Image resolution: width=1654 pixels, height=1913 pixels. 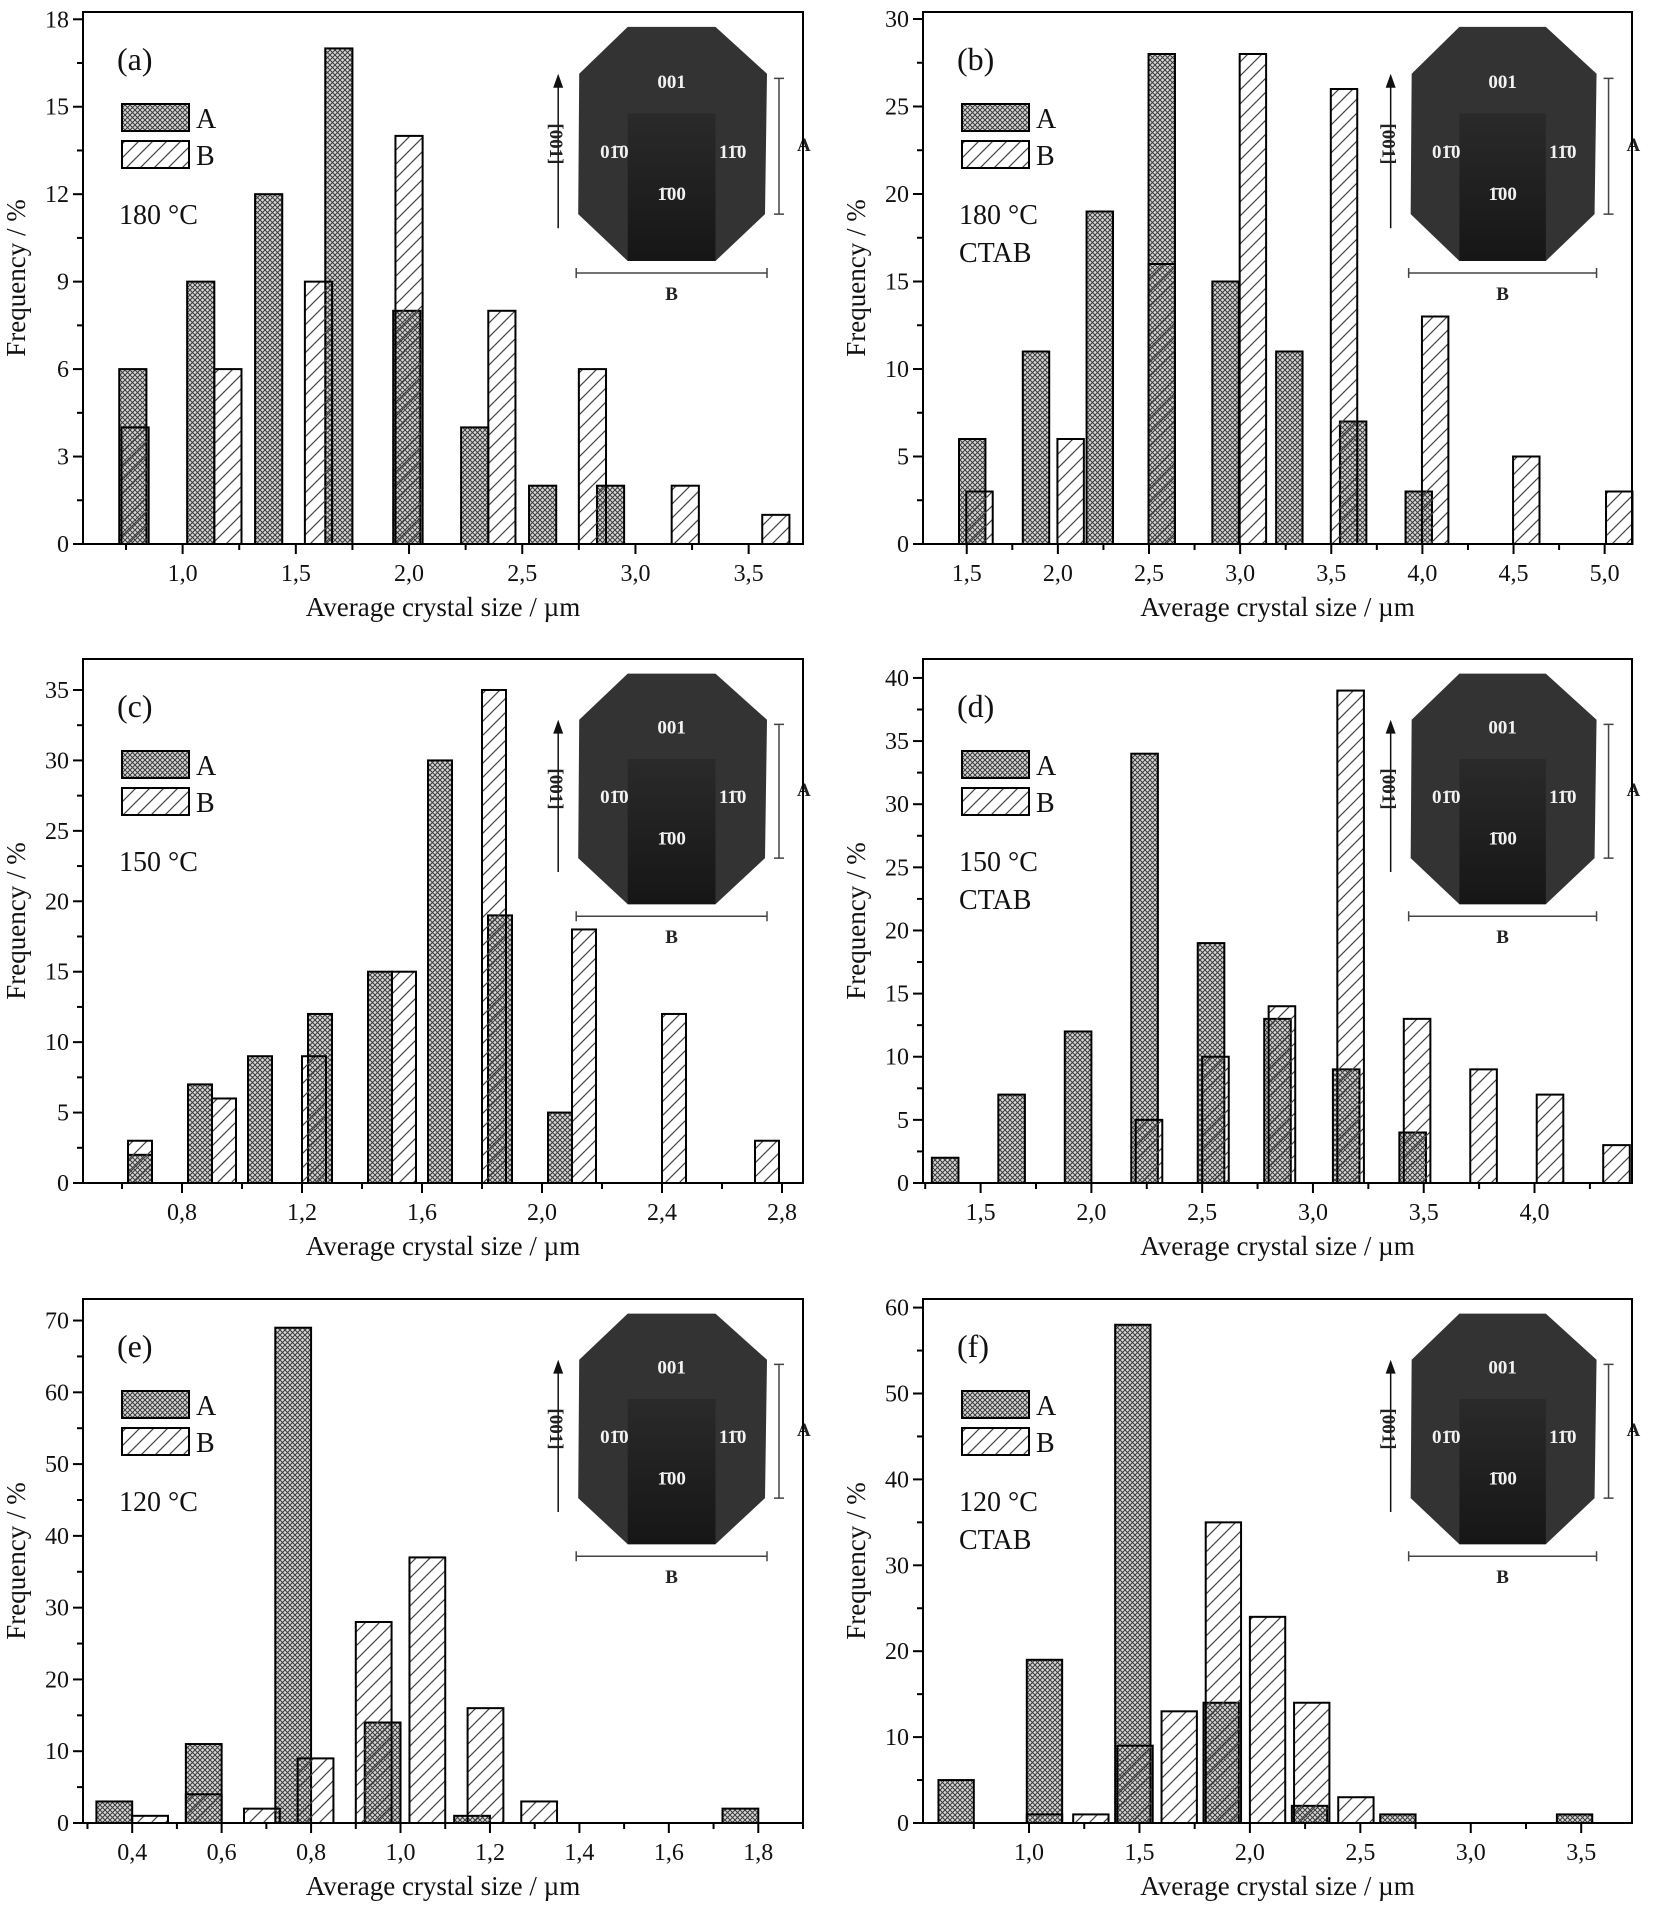 I want to click on condition-text: CTAB, so click(x=995, y=1540).